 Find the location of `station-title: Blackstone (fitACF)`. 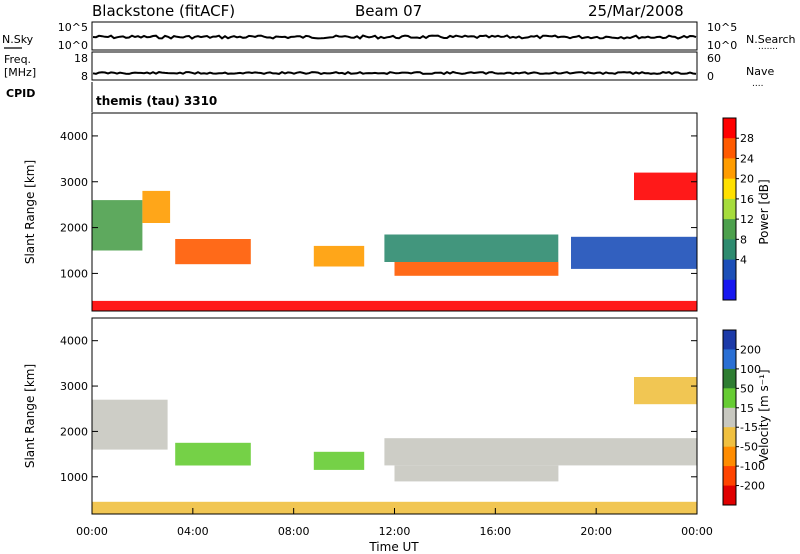

station-title: Blackstone (fitACF) is located at coordinates (163, 11).